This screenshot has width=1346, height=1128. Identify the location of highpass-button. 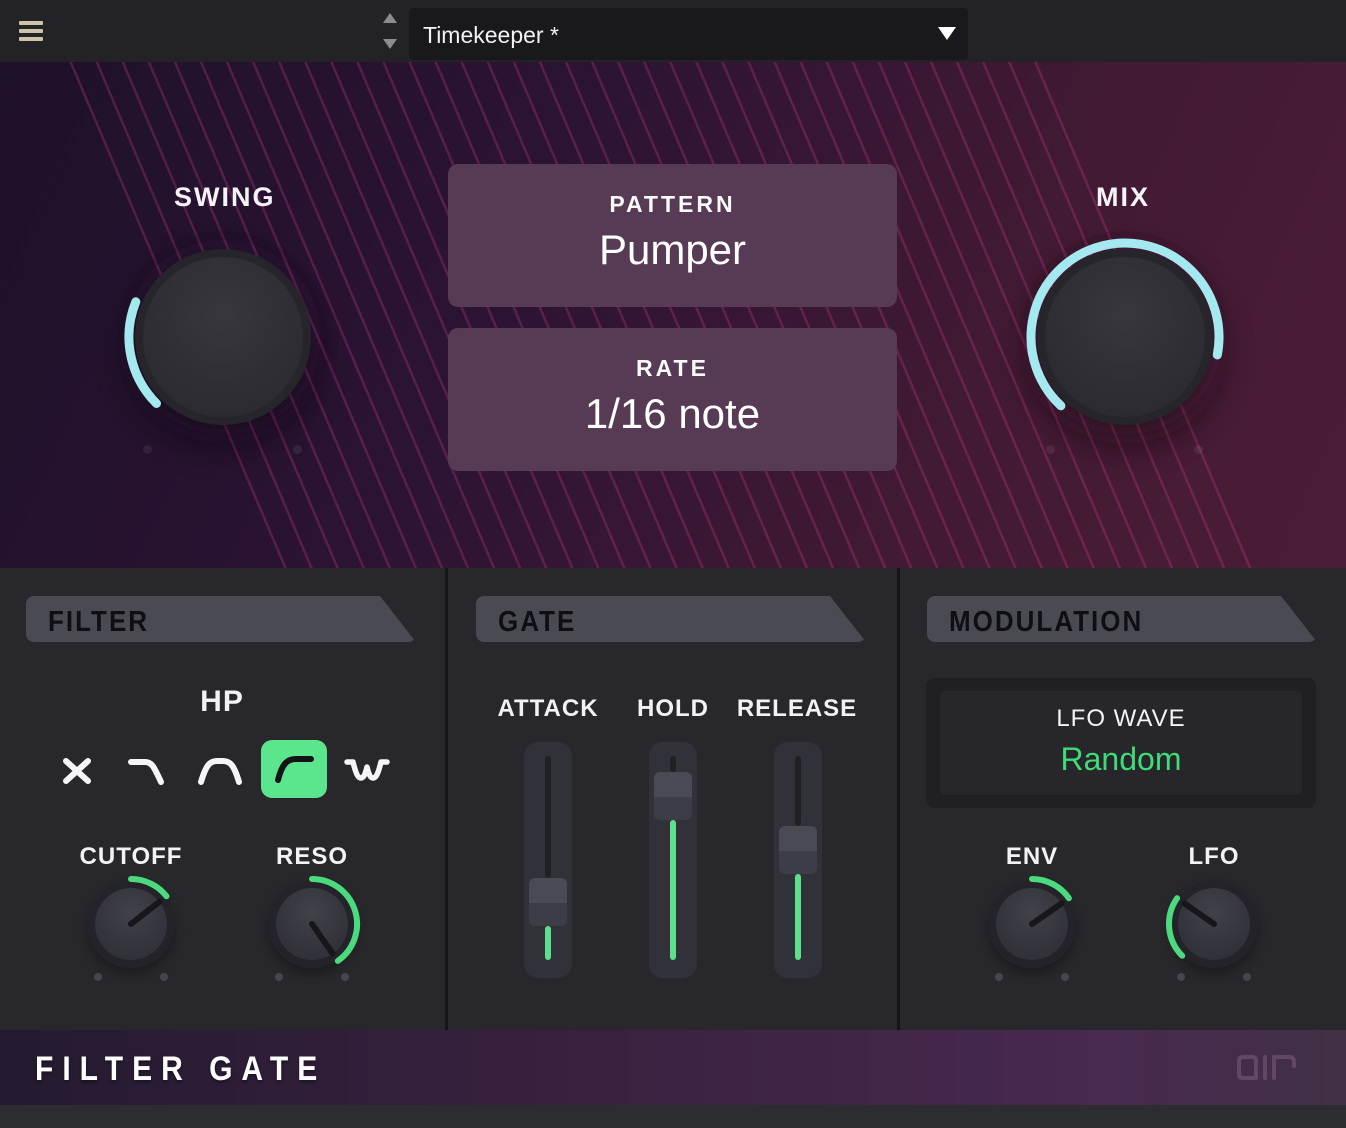
(294, 769).